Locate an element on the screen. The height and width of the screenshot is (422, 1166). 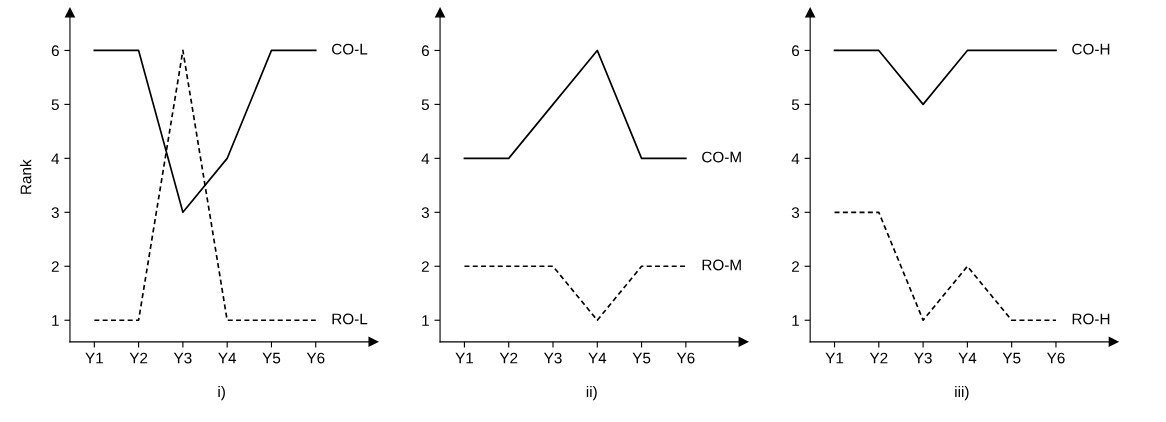
series-label: RO-H is located at coordinates (1091, 319).